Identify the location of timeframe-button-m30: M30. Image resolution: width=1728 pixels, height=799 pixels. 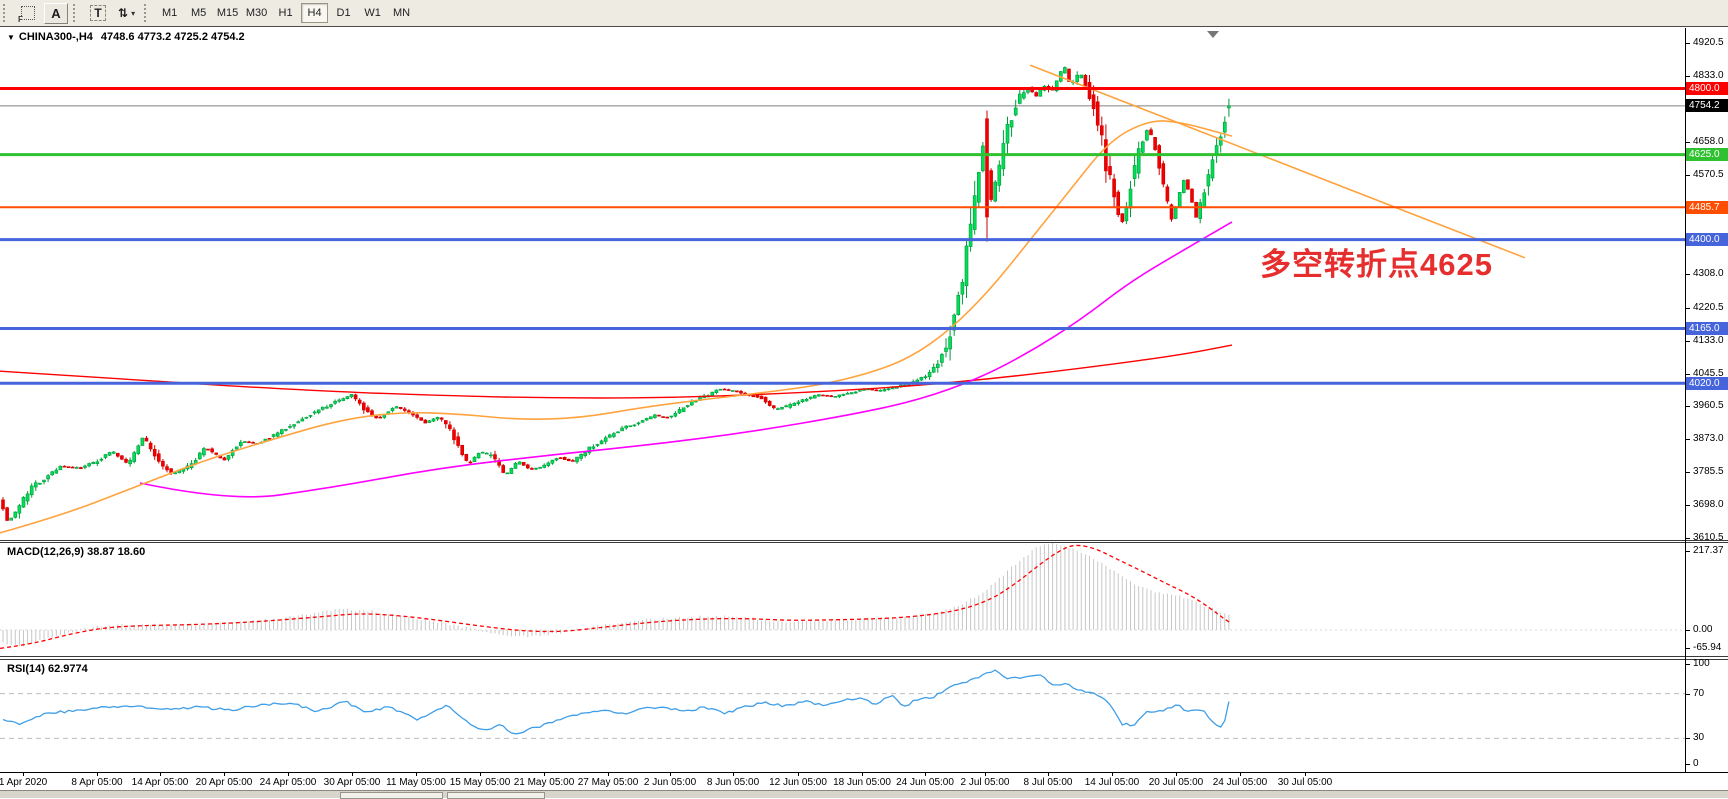
(256, 13).